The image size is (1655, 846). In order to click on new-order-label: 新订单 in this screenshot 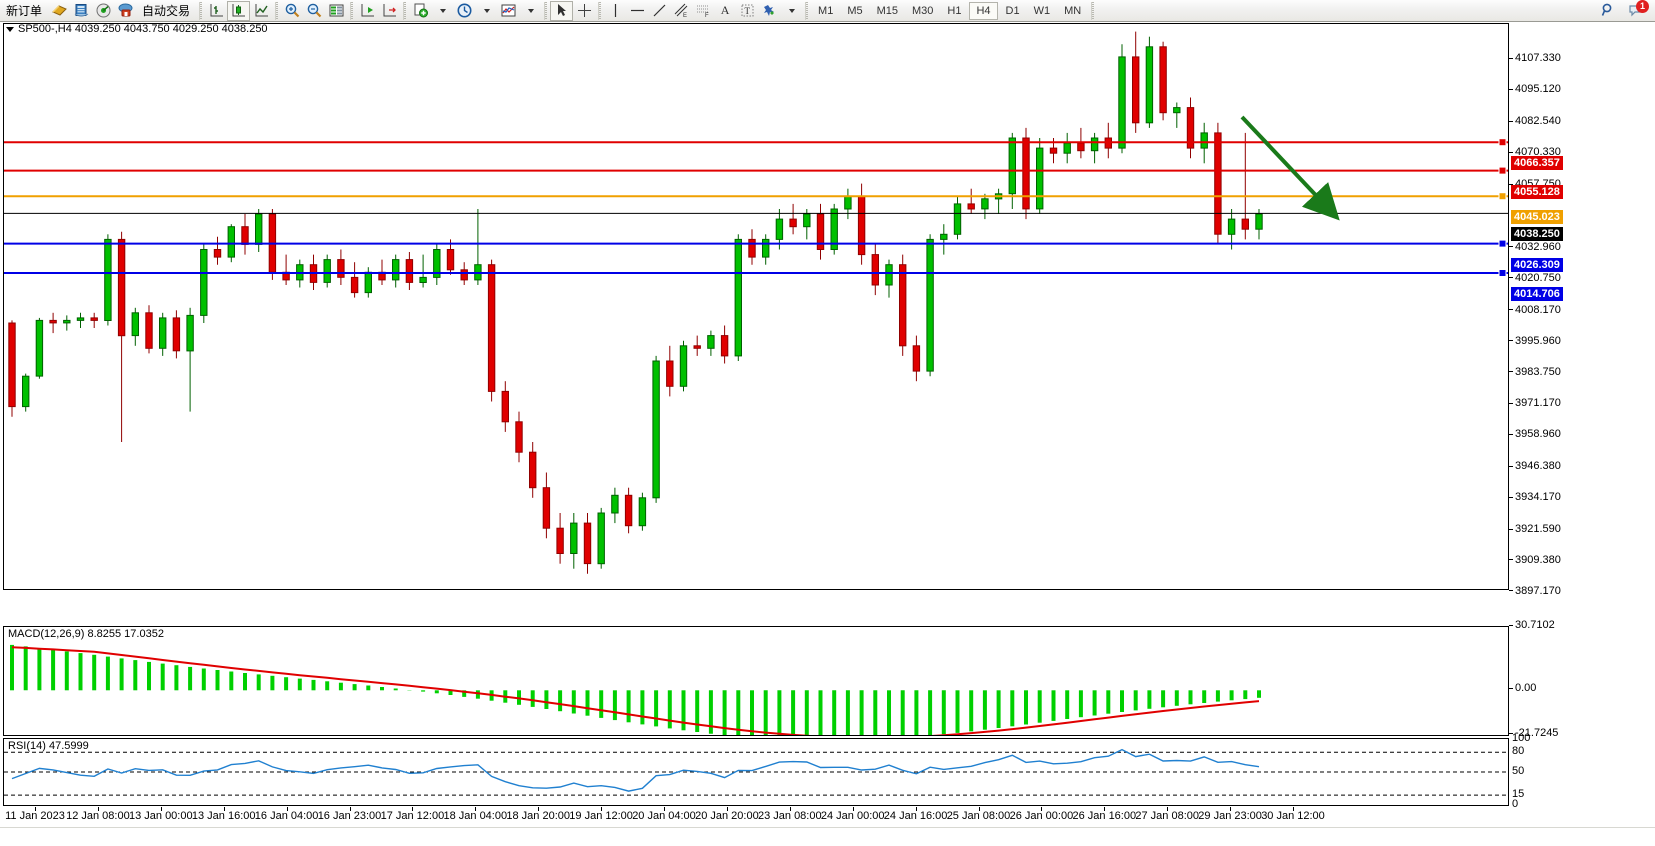, I will do `click(24, 11)`.